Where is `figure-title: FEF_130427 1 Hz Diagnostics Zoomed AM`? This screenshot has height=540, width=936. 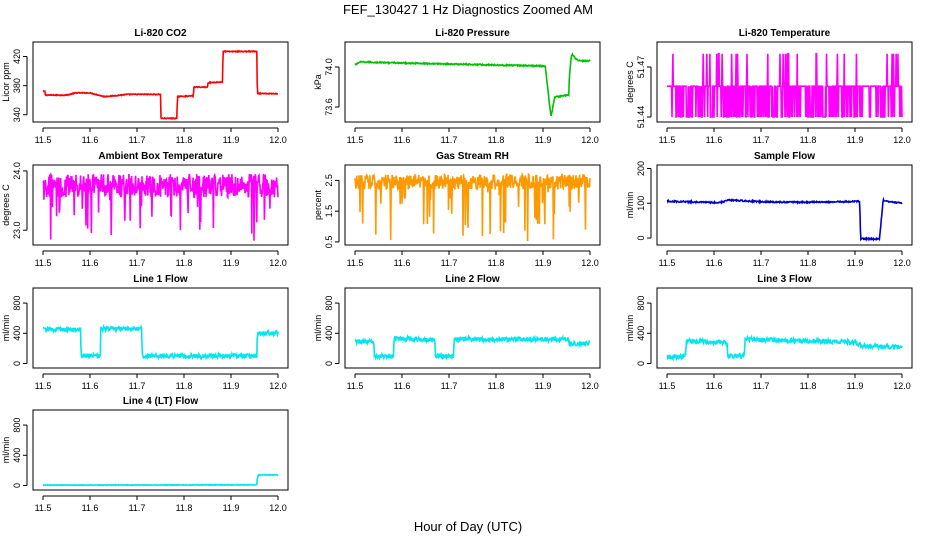 figure-title: FEF_130427 1 Hz Diagnostics Zoomed AM is located at coordinates (468, 9).